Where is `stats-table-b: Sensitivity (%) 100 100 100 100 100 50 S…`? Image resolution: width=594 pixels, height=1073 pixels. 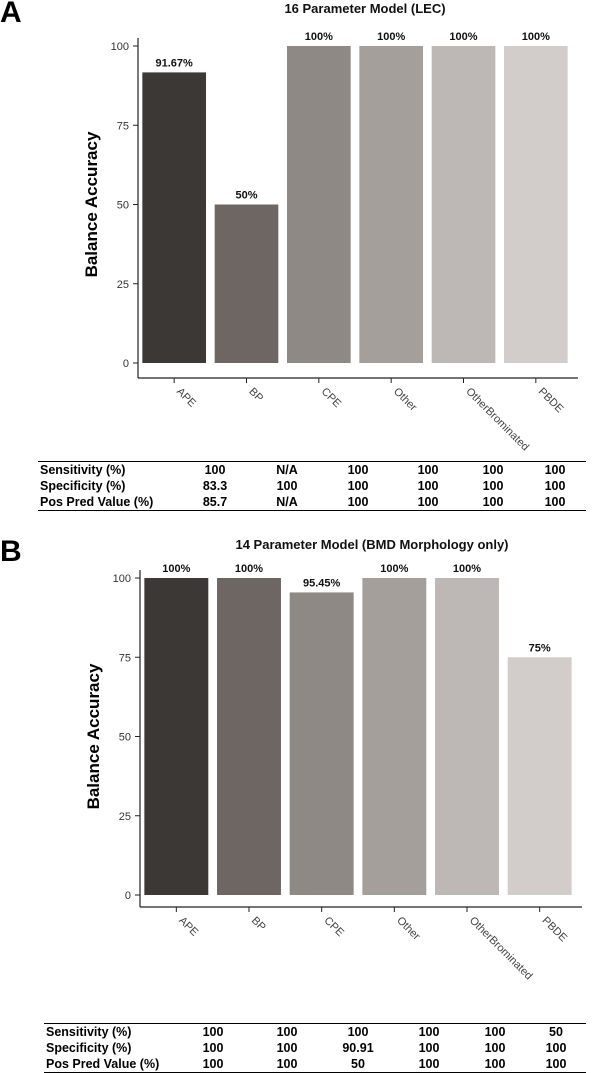 stats-table-b: Sensitivity (%) 100 100 100 100 100 50 S… is located at coordinates (315, 1048).